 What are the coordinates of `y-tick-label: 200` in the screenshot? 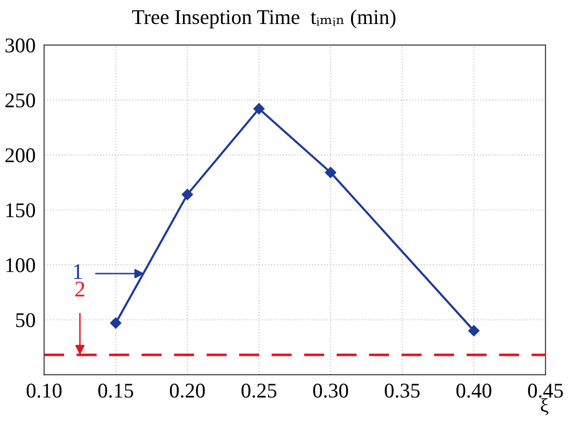 It's located at (20, 155).